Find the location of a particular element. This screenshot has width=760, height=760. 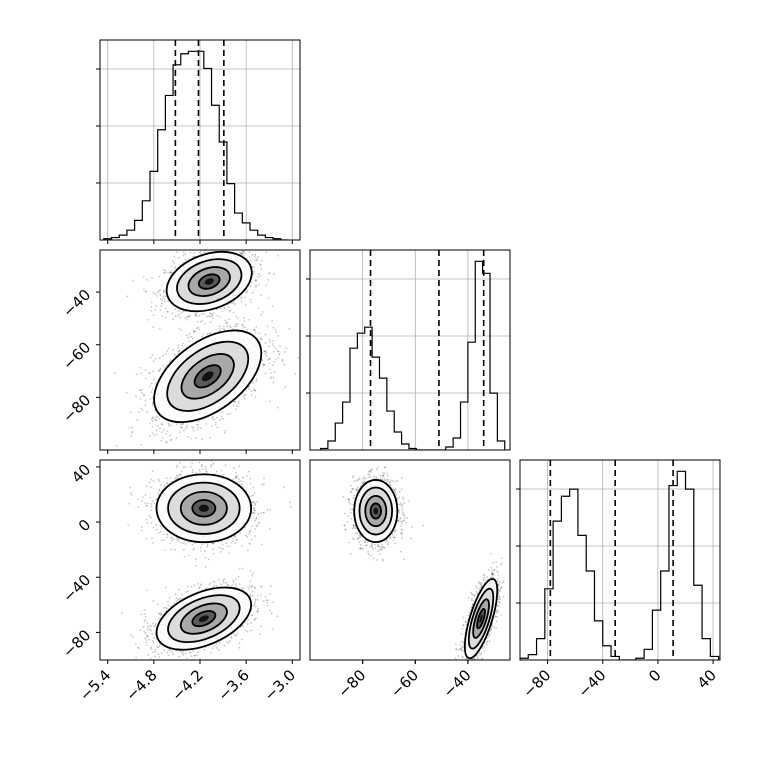

panel-frame is located at coordinates (410, 350).